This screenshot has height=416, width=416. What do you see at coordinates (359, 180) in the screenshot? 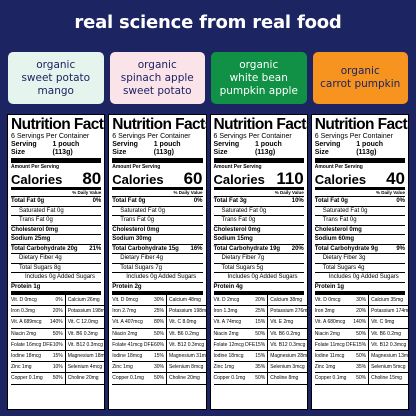
I see `calories-row: Calories 40` at bounding box center [359, 180].